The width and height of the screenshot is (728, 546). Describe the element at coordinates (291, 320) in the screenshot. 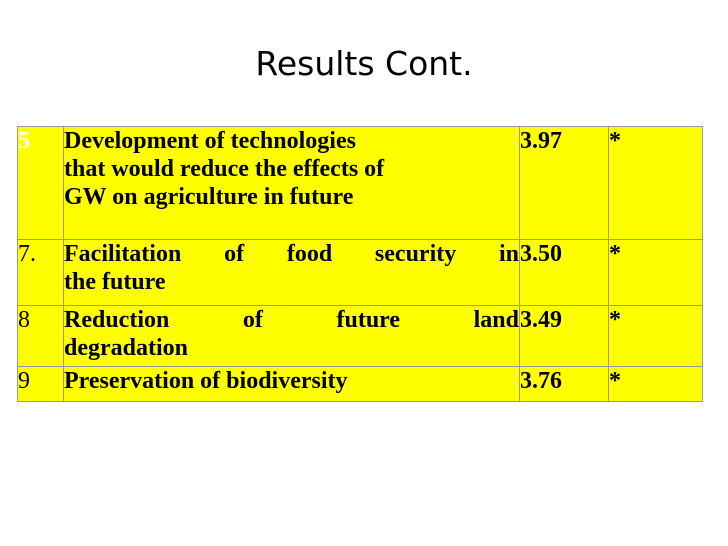

I see `description-line: Reduction of future land` at that location.